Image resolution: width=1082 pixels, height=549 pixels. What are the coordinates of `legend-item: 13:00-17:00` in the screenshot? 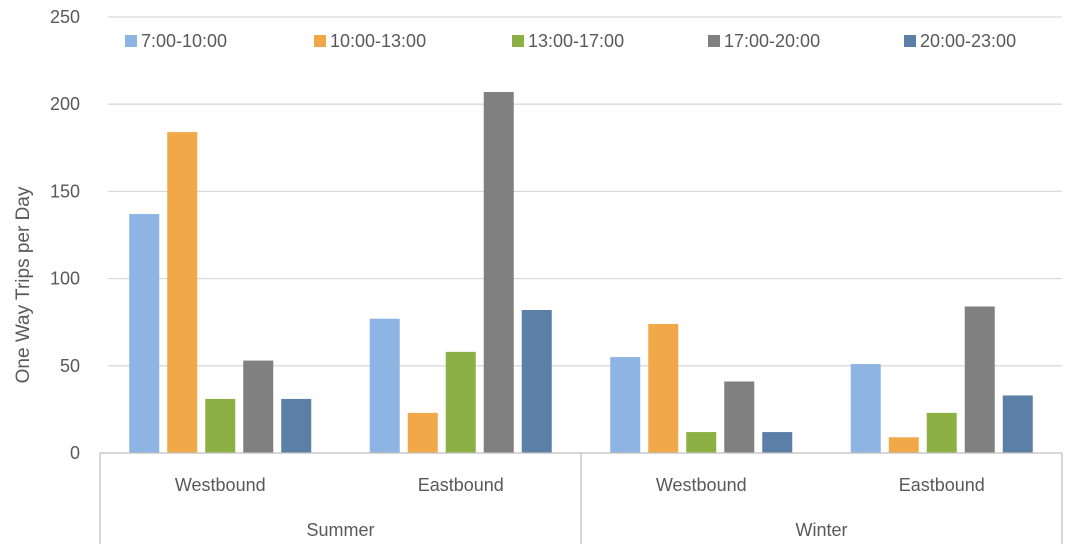 It's located at (568, 41).